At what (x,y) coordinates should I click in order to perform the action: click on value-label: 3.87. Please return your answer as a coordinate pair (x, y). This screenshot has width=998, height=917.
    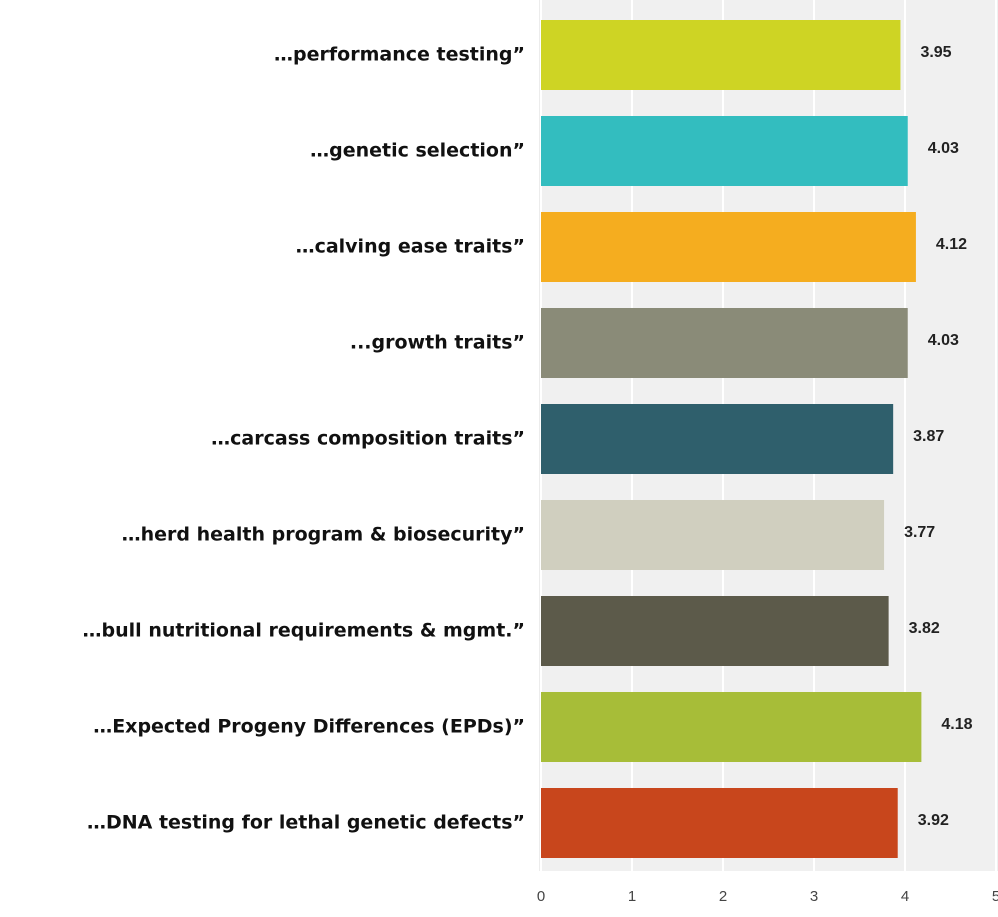
    Looking at the image, I should click on (928, 436).